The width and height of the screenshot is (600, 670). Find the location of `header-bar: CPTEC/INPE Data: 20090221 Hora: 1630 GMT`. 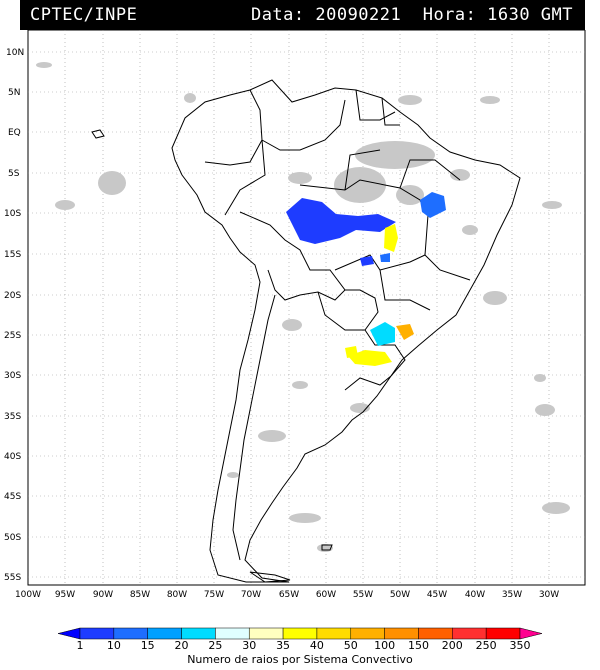

header-bar: CPTEC/INPE Data: 20090221 Hora: 1630 GMT is located at coordinates (302, 15).